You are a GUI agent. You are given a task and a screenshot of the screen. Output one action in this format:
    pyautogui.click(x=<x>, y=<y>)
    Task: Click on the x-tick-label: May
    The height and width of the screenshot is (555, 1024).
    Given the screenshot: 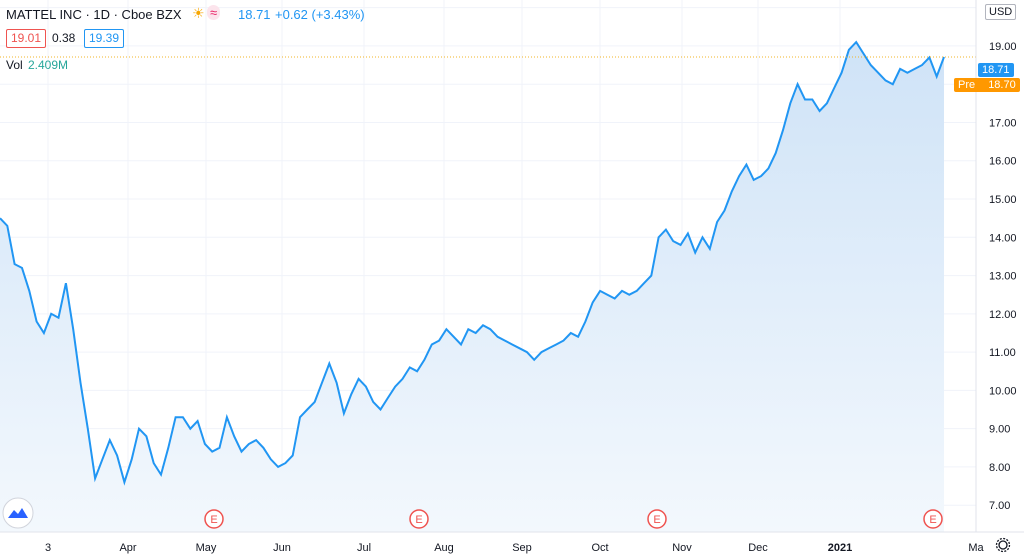 What is the action you would take?
    pyautogui.click(x=206, y=548)
    